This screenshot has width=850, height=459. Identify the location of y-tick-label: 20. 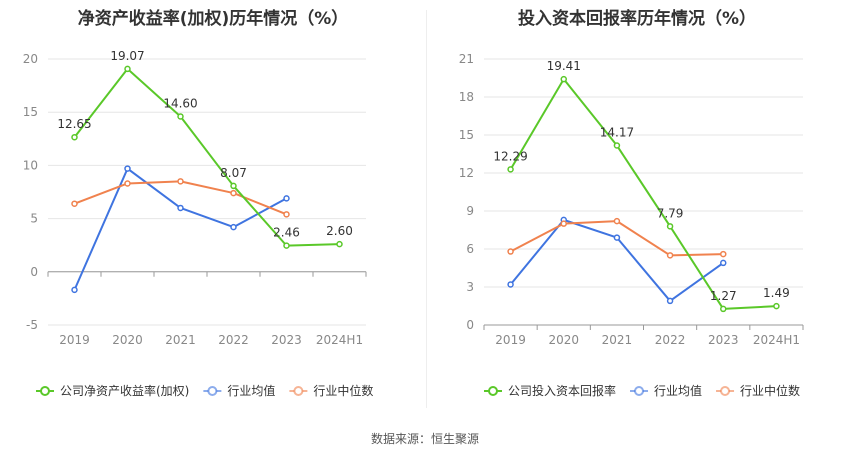
(30, 59).